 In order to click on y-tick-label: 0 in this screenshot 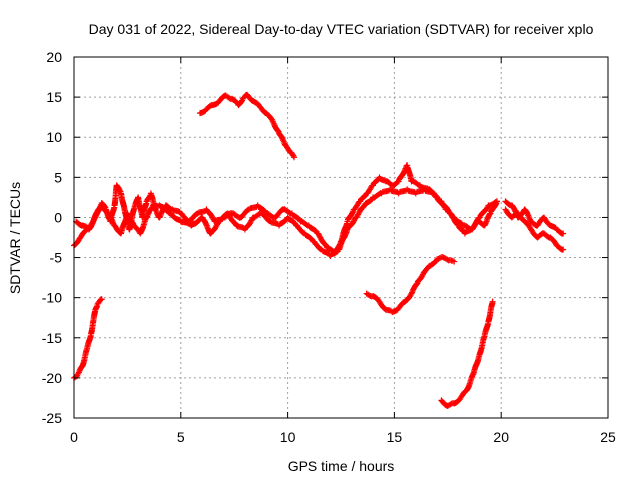, I will do `click(58, 217)`.